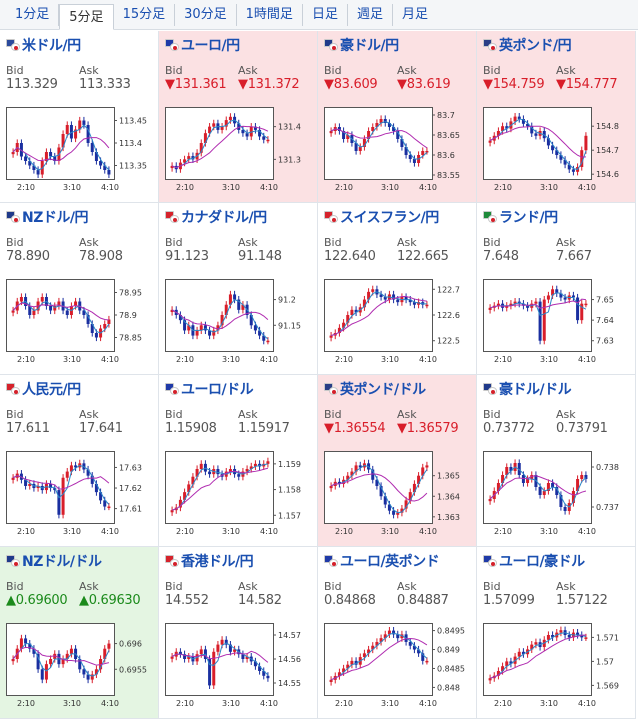 The image size is (638, 719). What do you see at coordinates (61, 482) in the screenshot?
I see `ma-long-line` at bounding box center [61, 482].